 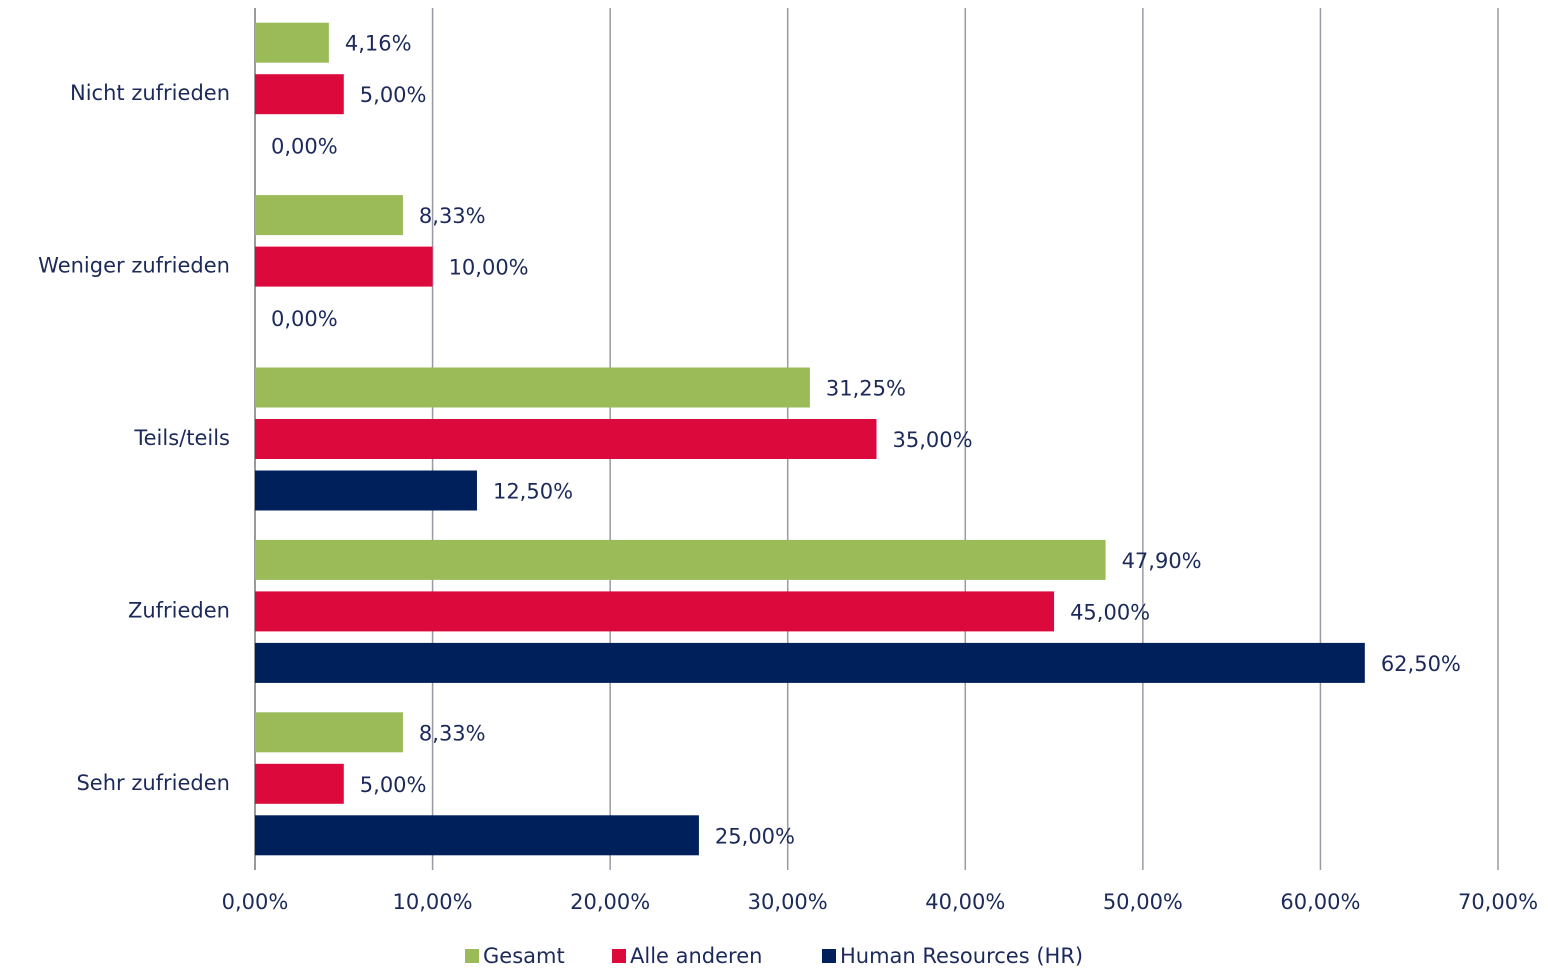 I want to click on category-label: Sehr zufrieden, so click(x=153, y=783).